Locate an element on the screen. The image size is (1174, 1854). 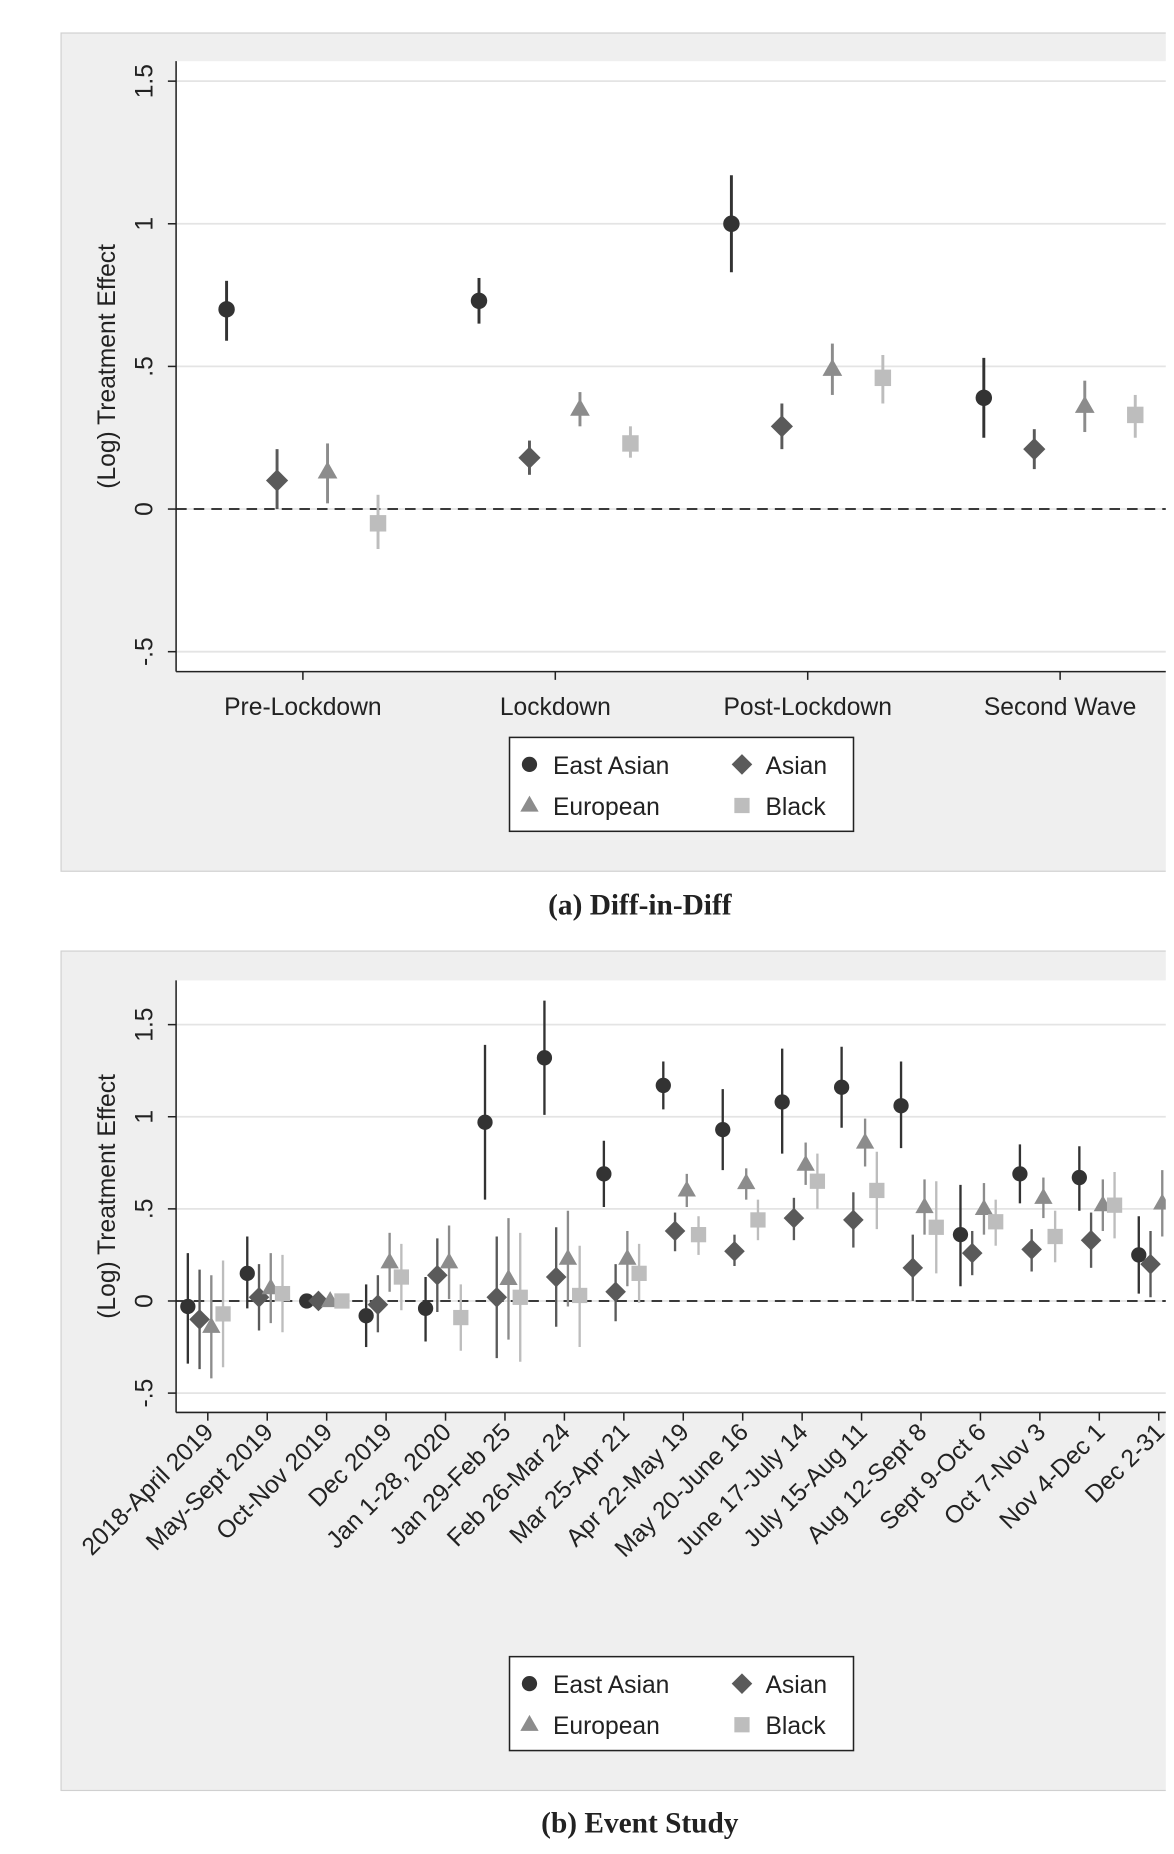
caption: (b) Event Study is located at coordinates (640, 1824).